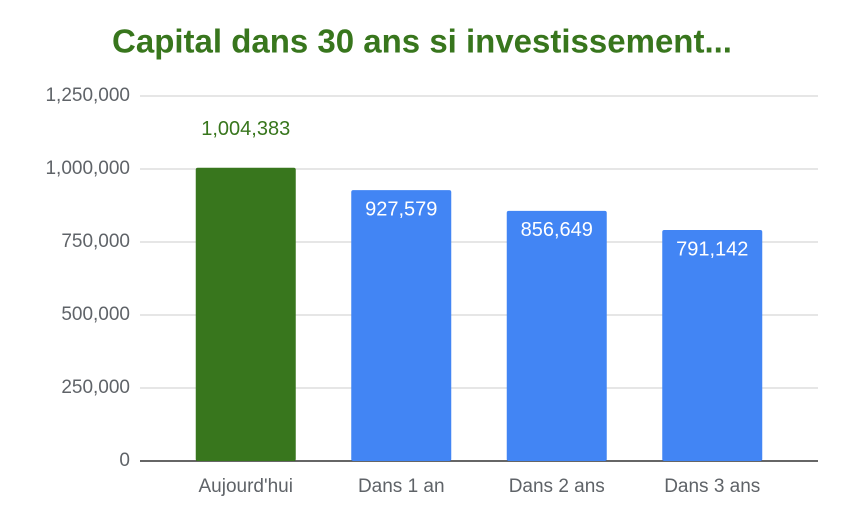  Describe the element at coordinates (557, 230) in the screenshot. I see `data-label: 856,649` at that location.